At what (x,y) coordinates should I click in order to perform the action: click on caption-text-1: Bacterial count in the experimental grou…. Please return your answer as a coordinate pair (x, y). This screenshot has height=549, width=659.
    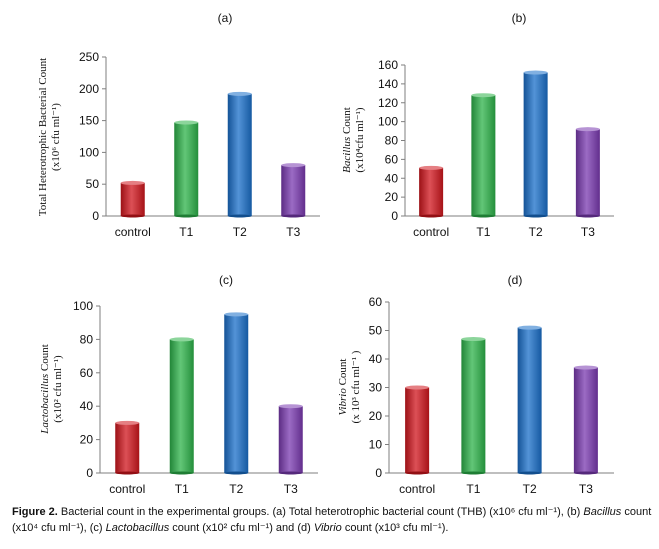
    Looking at the image, I should click on (320, 512).